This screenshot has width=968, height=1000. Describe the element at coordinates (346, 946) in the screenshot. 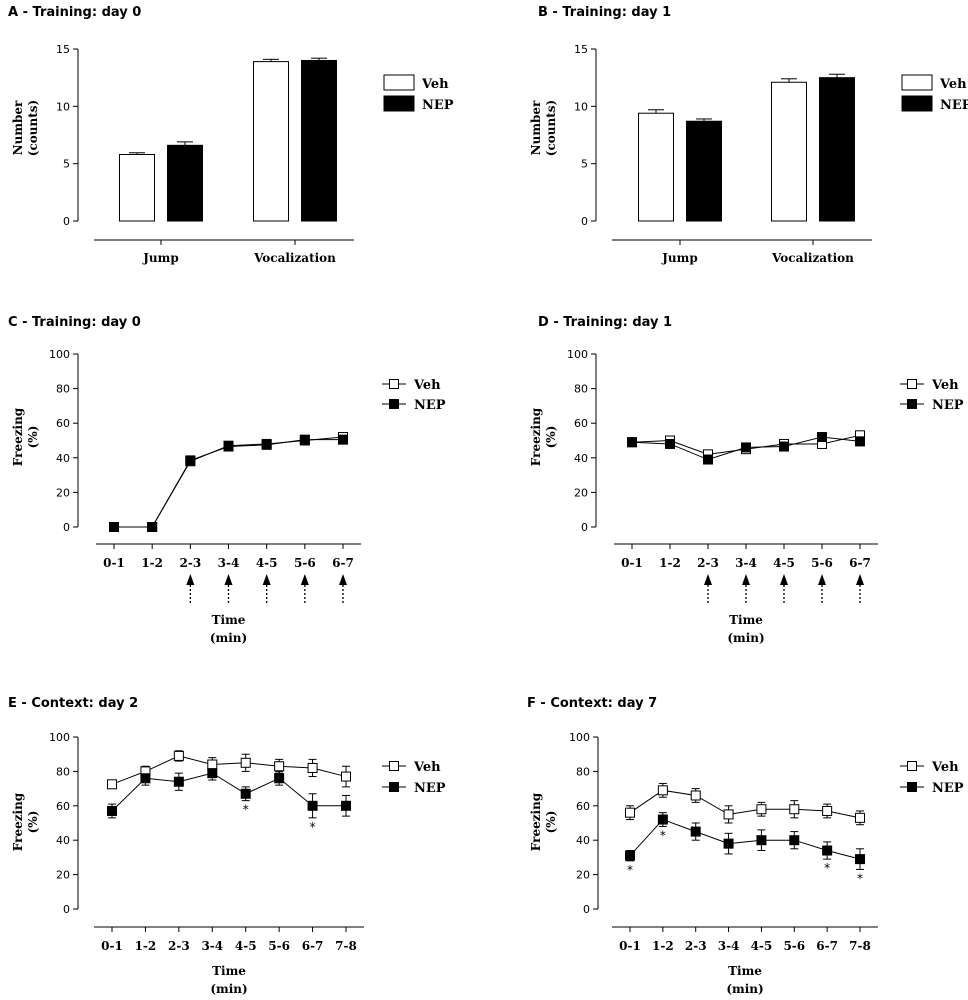

I see `x-category-label: 7-8` at that location.